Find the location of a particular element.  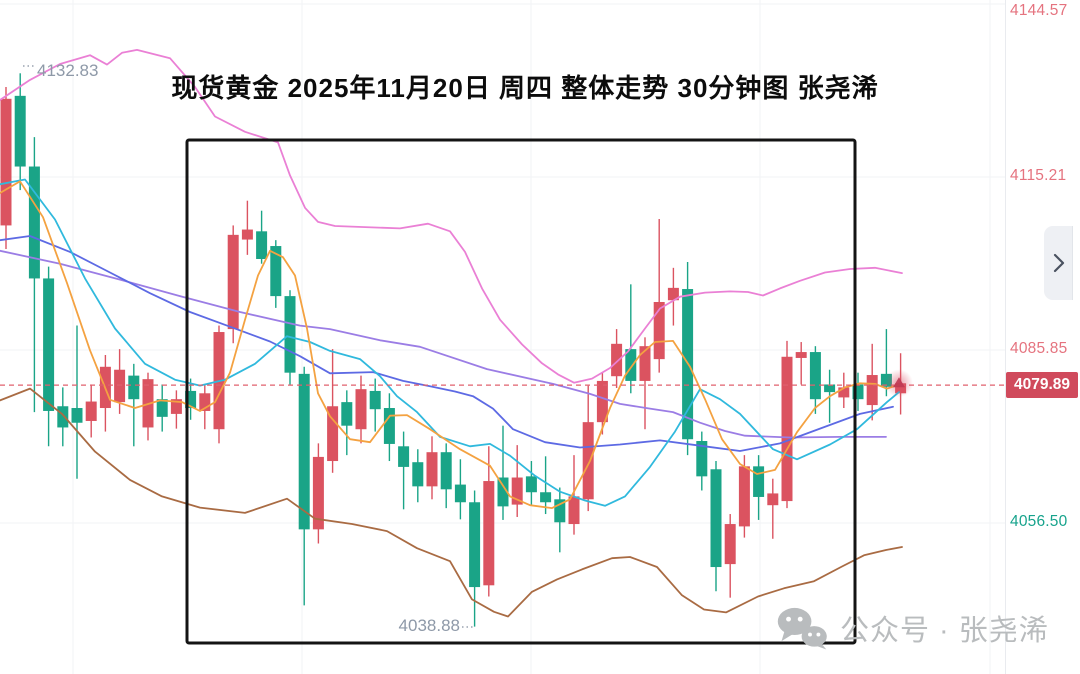

axis-price-label: 4085.85 is located at coordinates (1039, 348).